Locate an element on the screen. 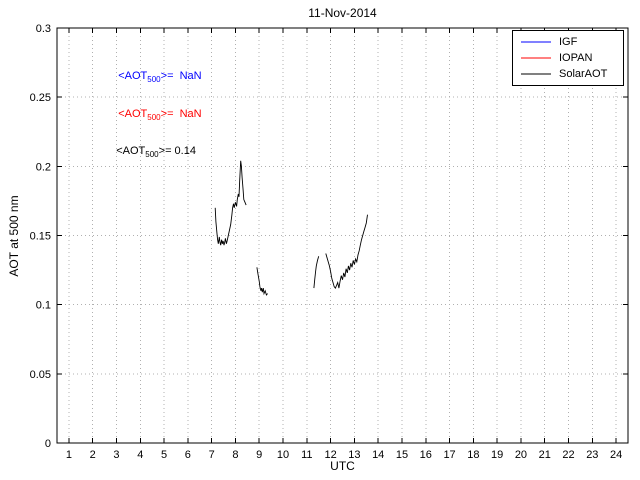 This screenshot has height=480, width=640. x-tick-label: 21 is located at coordinates (545, 455).